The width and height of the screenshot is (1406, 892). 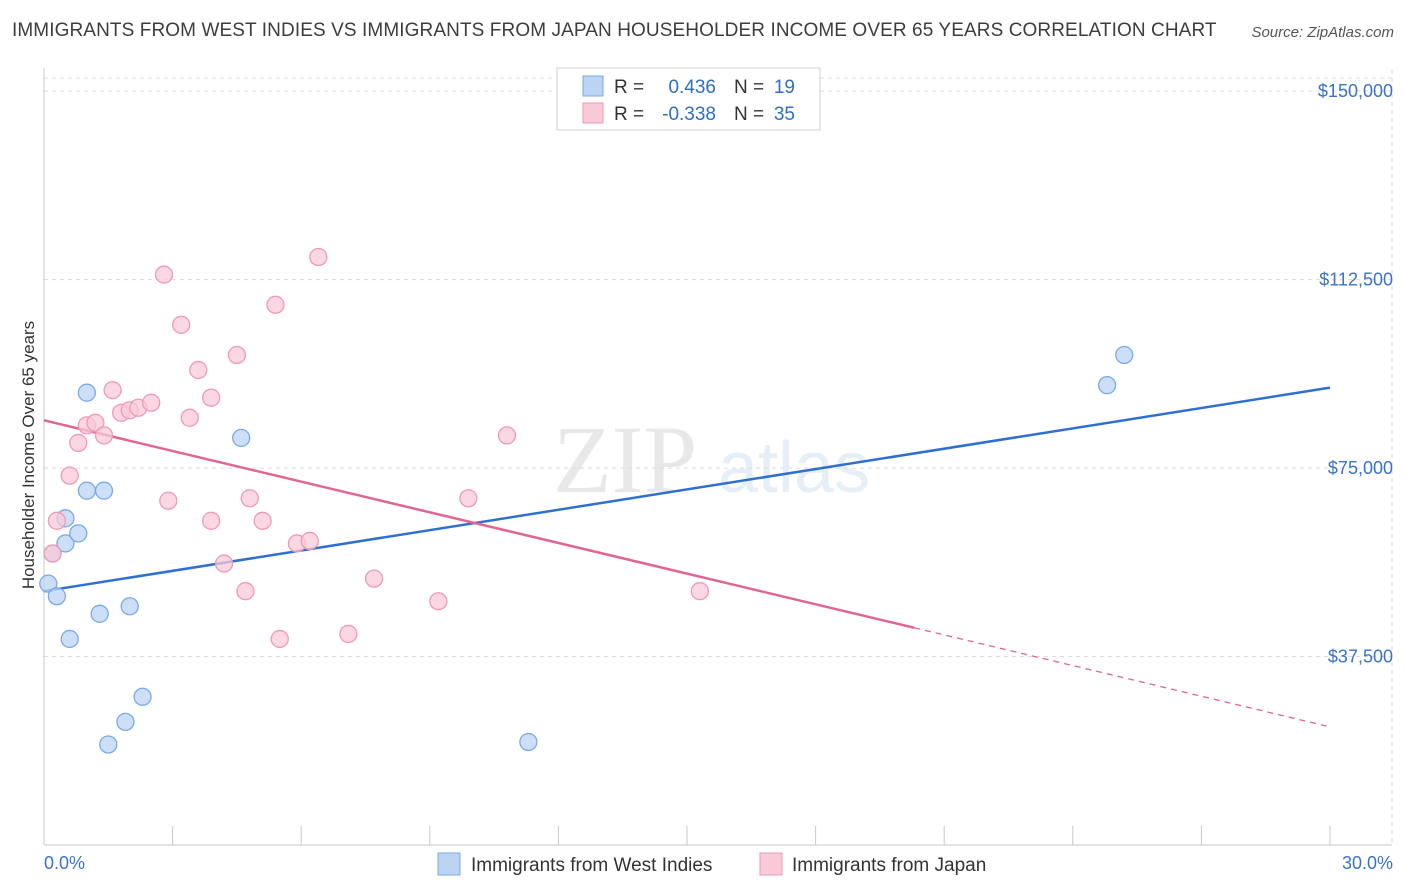 I want to click on y-tick-label-2: $112,500, so click(x=1356, y=280).